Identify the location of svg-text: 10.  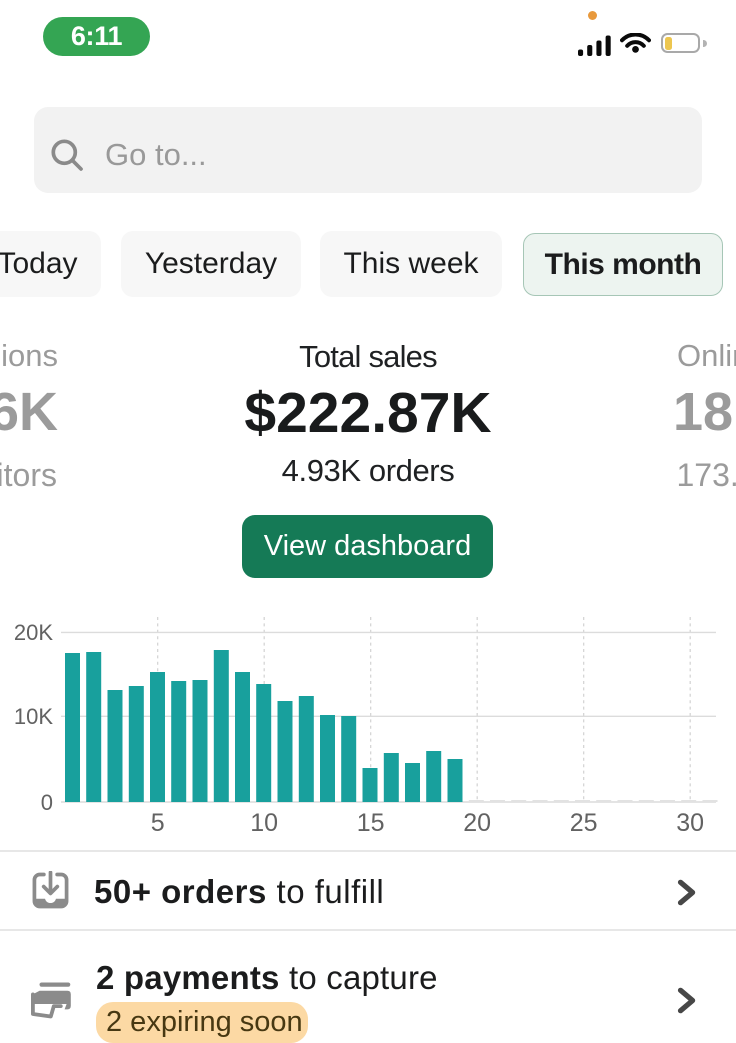
(264, 823).